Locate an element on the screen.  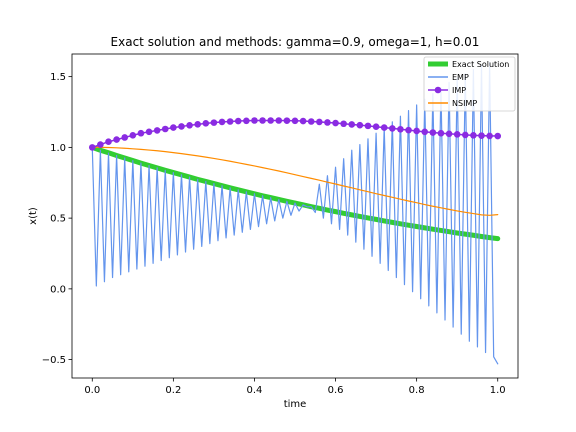
x-tick-label: 1.0 is located at coordinates (498, 390).